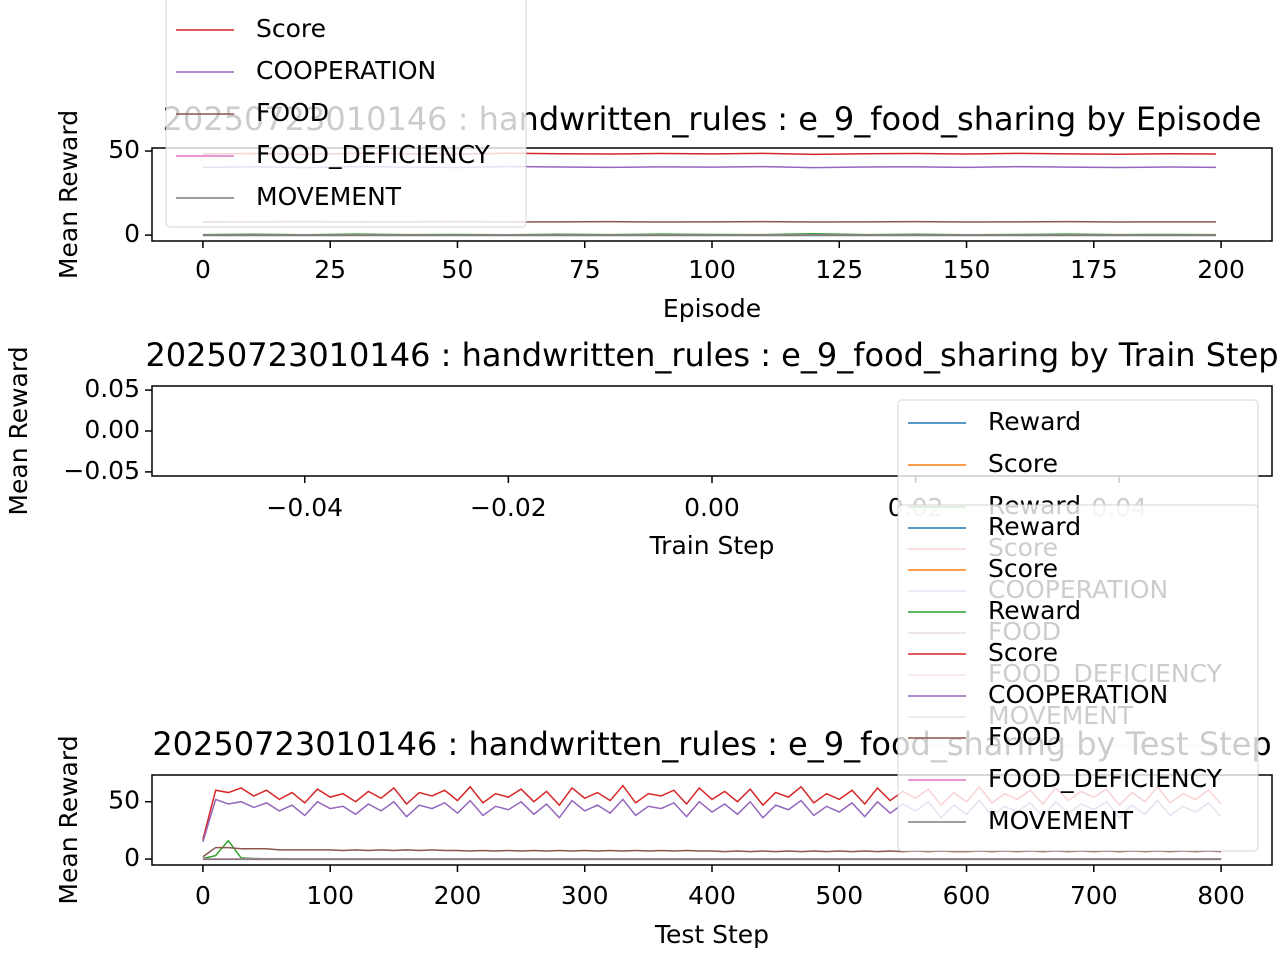  Describe the element at coordinates (712, 308) in the screenshot. I see `x-axis-label: Episode` at that location.